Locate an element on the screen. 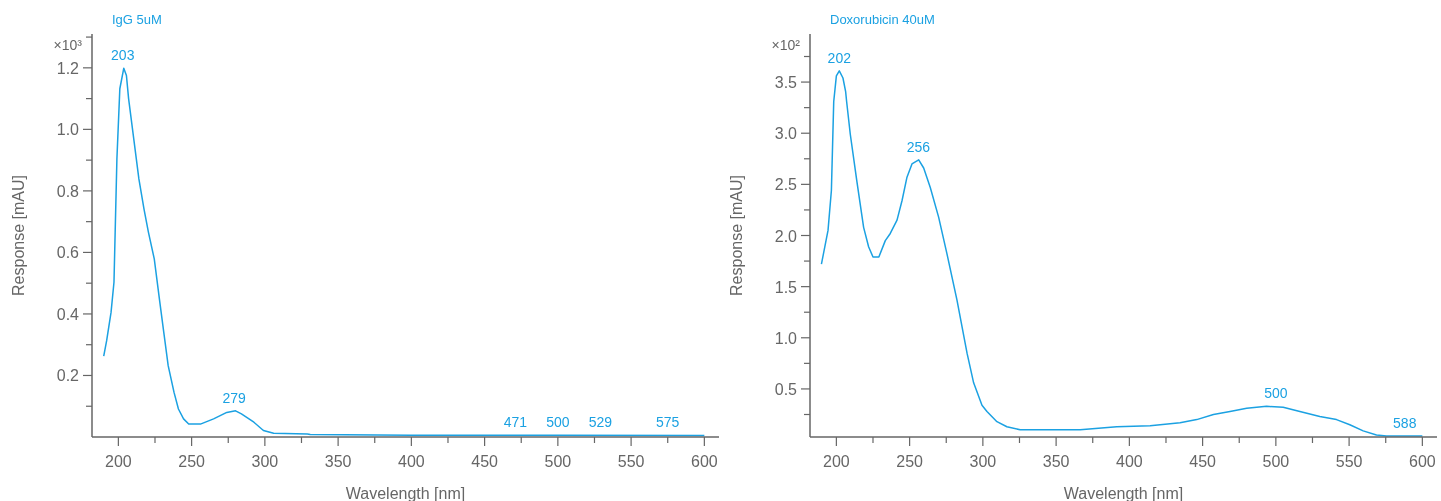 This screenshot has height=501, width=1441. annotation: 471 is located at coordinates (515, 422).